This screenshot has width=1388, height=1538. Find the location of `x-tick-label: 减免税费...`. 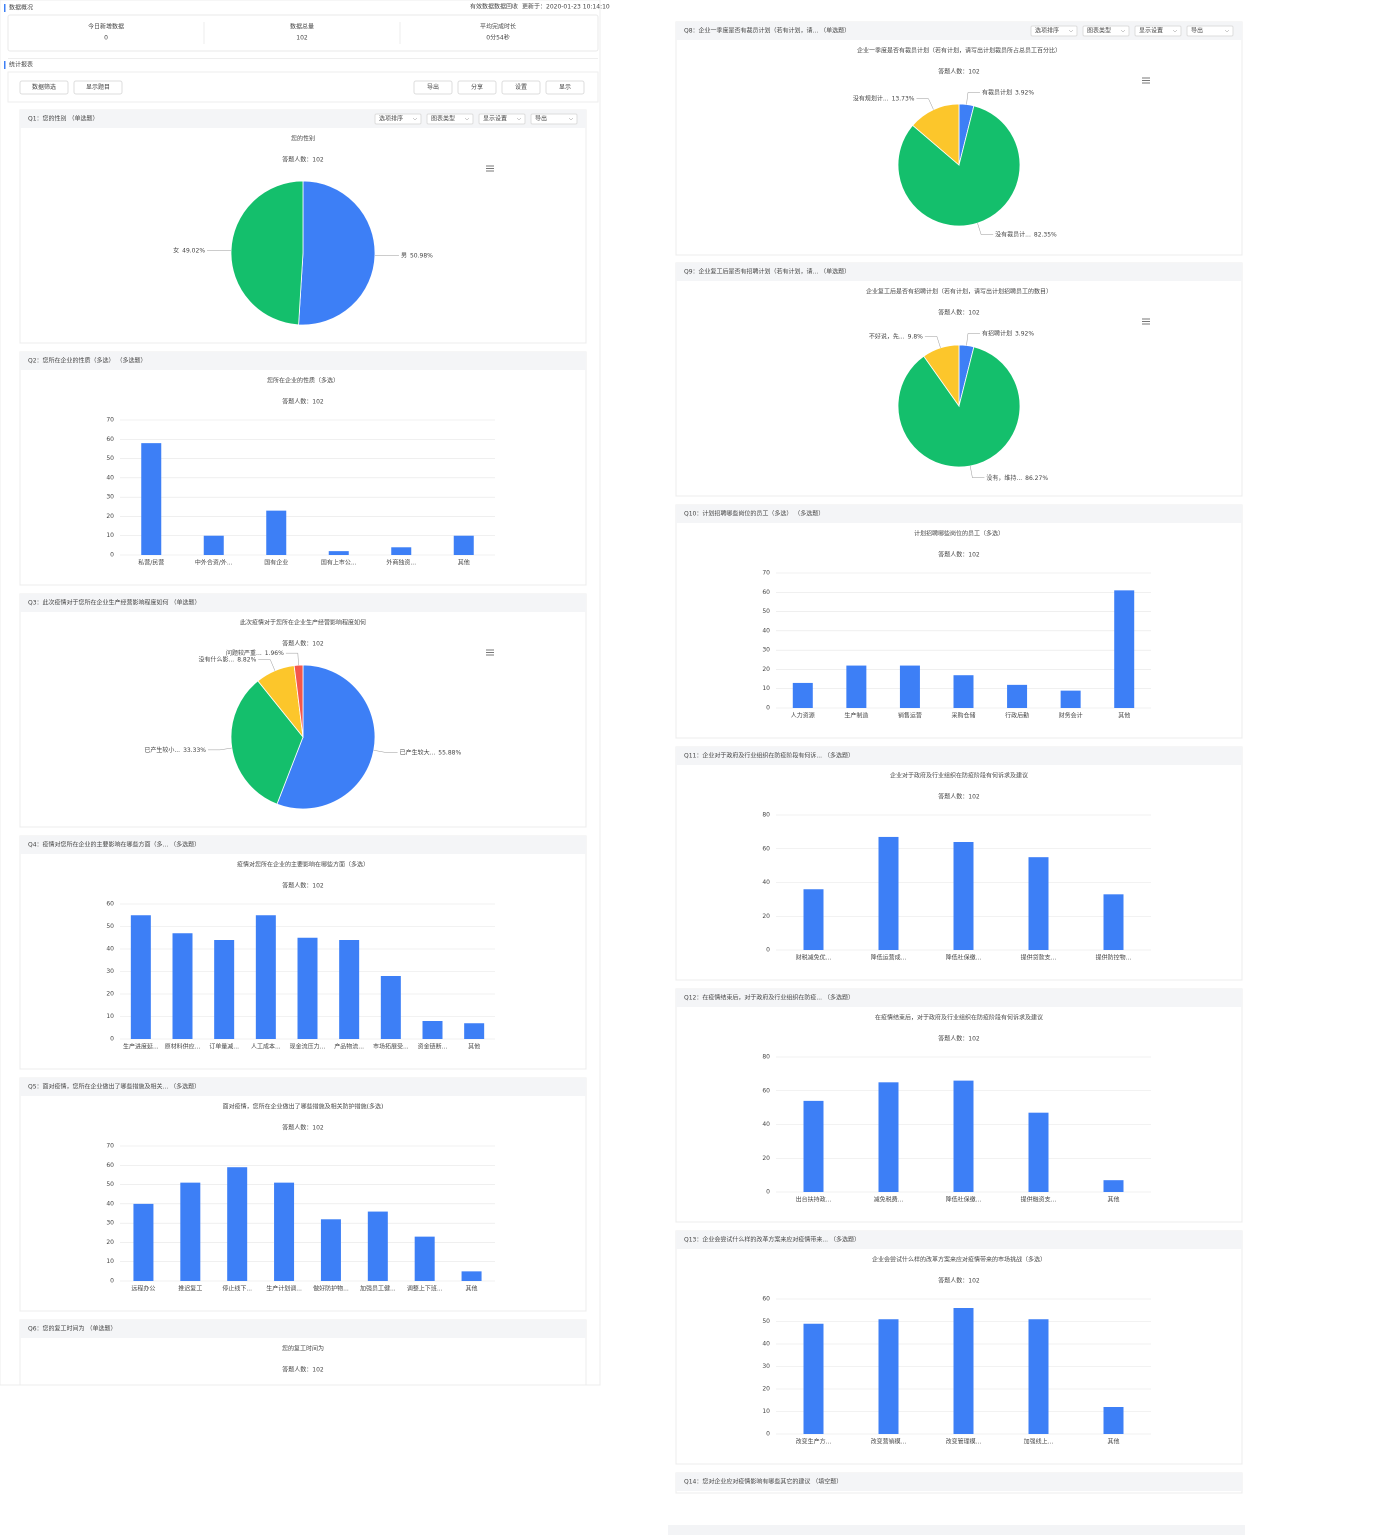

x-tick-label: 减免税费... is located at coordinates (889, 1200).